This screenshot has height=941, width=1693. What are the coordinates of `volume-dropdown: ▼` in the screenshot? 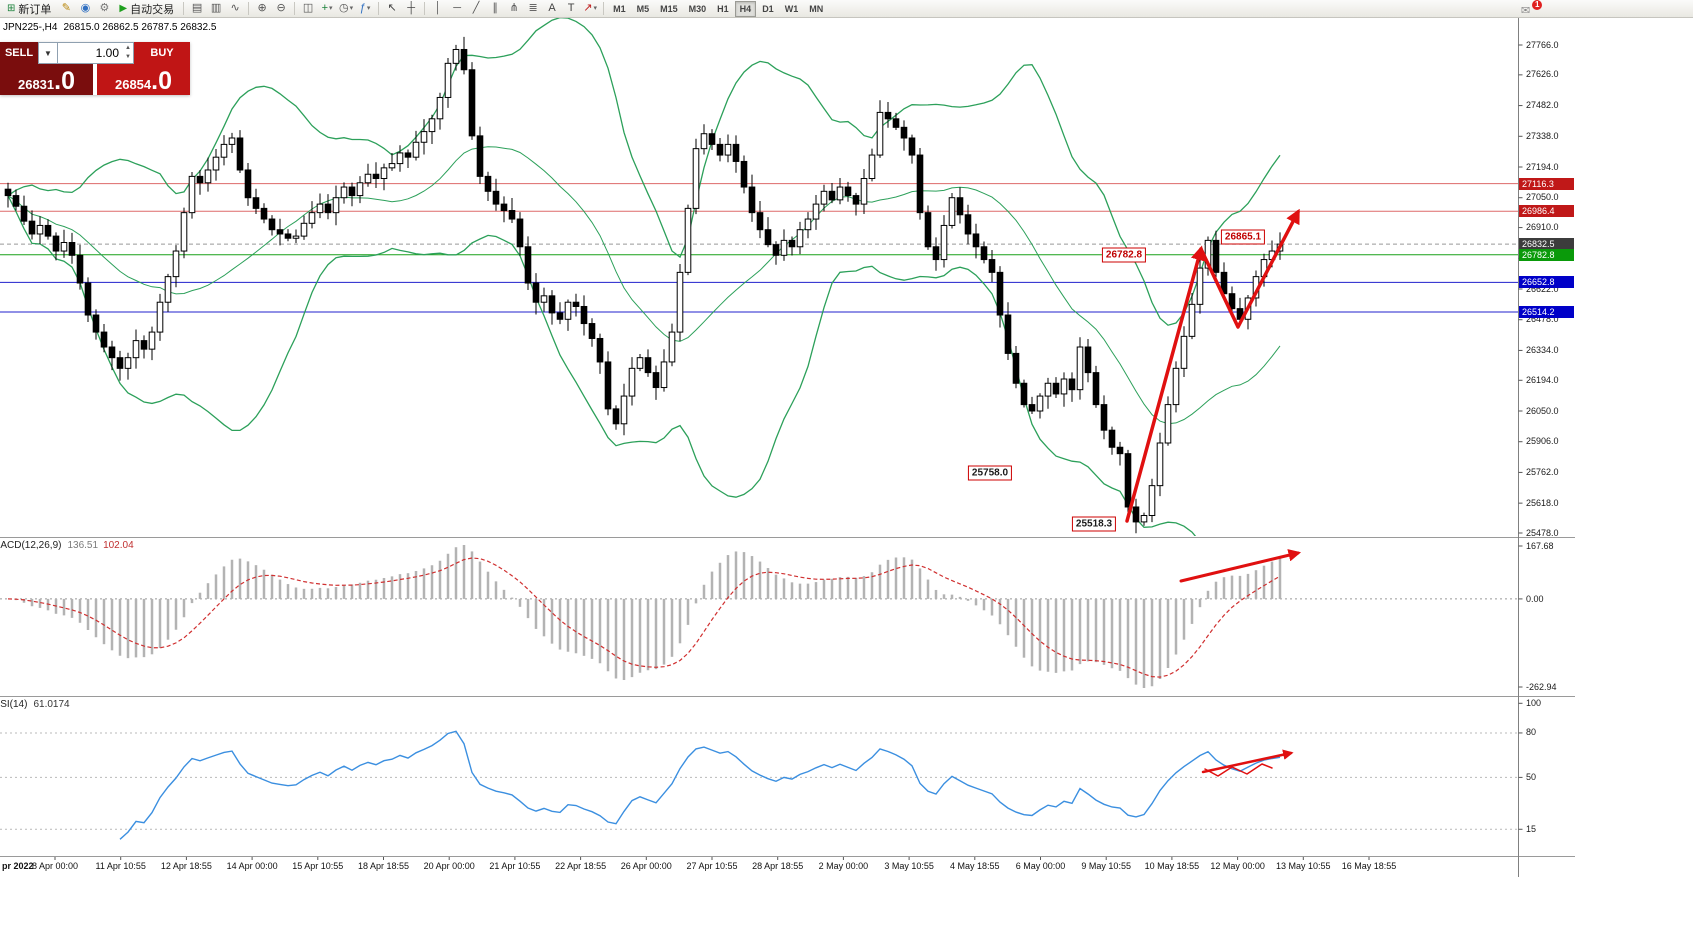 It's located at (48, 53).